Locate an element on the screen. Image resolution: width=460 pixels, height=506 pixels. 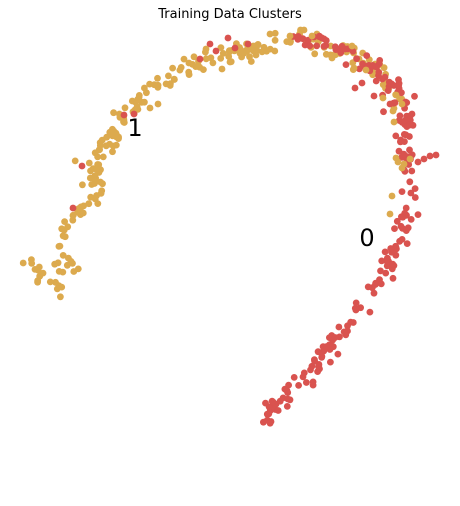
cluster-labels-layer: 01 is located at coordinates (250, 183).